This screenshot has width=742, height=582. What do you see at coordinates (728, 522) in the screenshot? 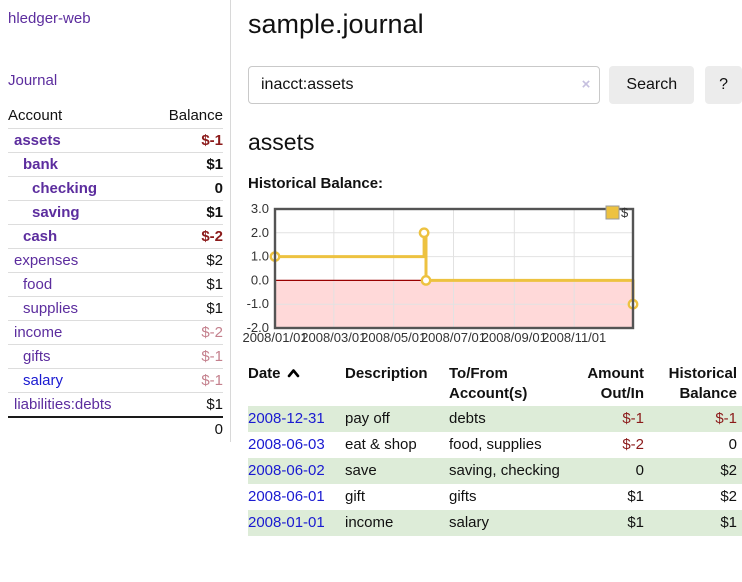
I see `register-cell-balance: $1` at bounding box center [728, 522].